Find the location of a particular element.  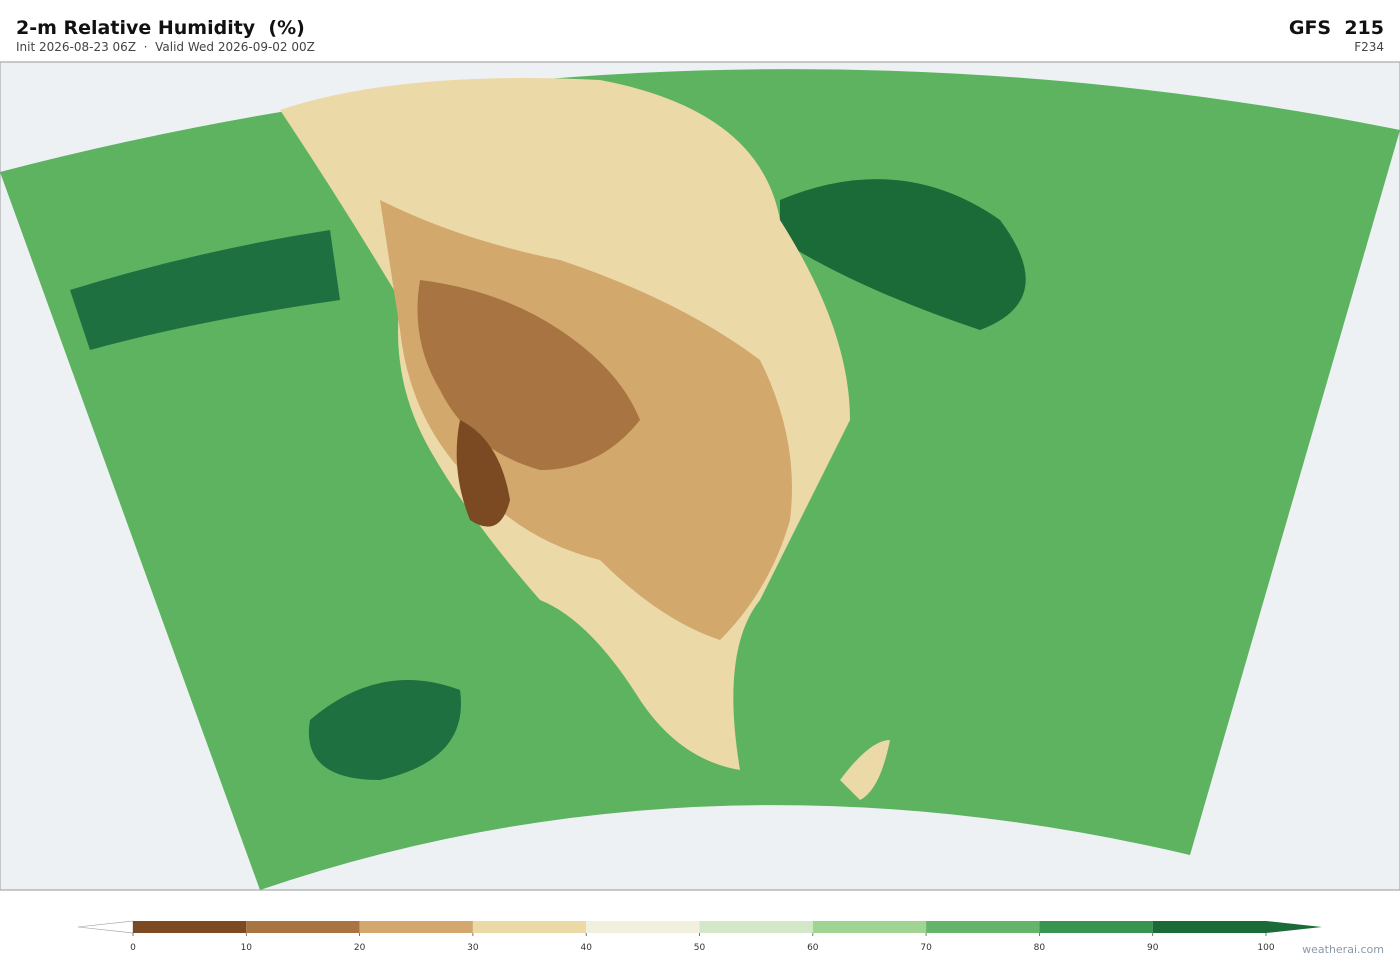

very-dry-region is located at coordinates (483, 473).